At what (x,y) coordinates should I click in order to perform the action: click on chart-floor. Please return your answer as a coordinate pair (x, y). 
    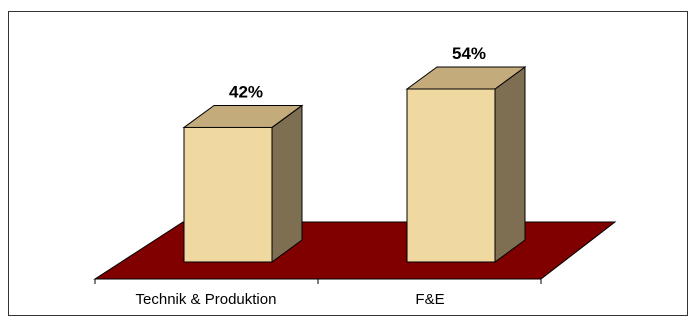
    Looking at the image, I should click on (355, 250).